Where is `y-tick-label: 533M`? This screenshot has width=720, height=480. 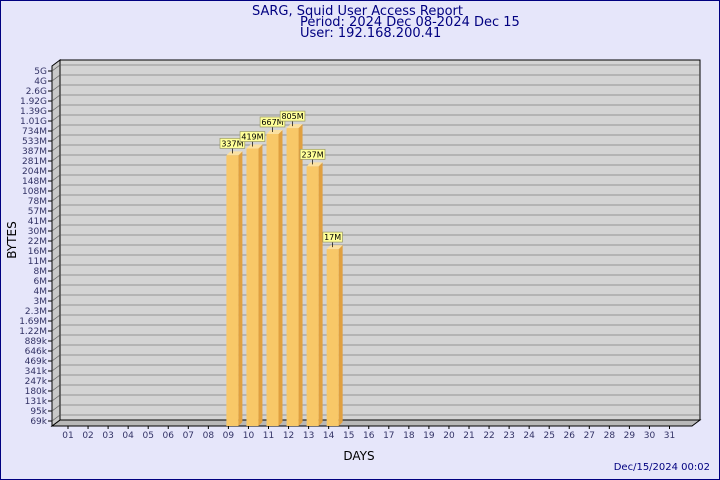 y-tick-label: 533M is located at coordinates (34, 142).